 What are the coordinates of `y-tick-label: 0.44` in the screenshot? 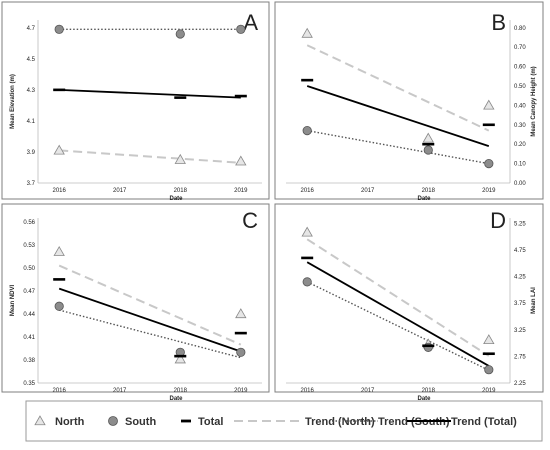 It's located at (29, 315).